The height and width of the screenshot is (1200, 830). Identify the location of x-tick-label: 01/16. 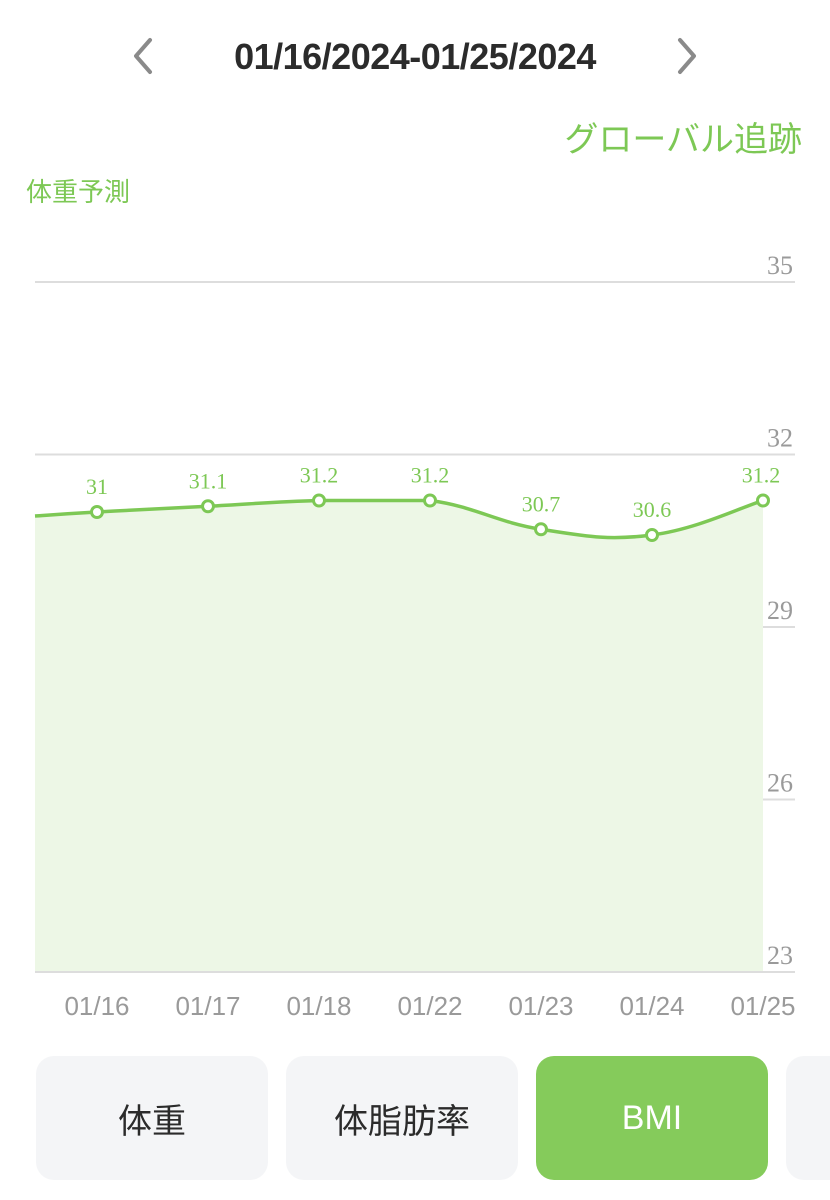
(96, 1006).